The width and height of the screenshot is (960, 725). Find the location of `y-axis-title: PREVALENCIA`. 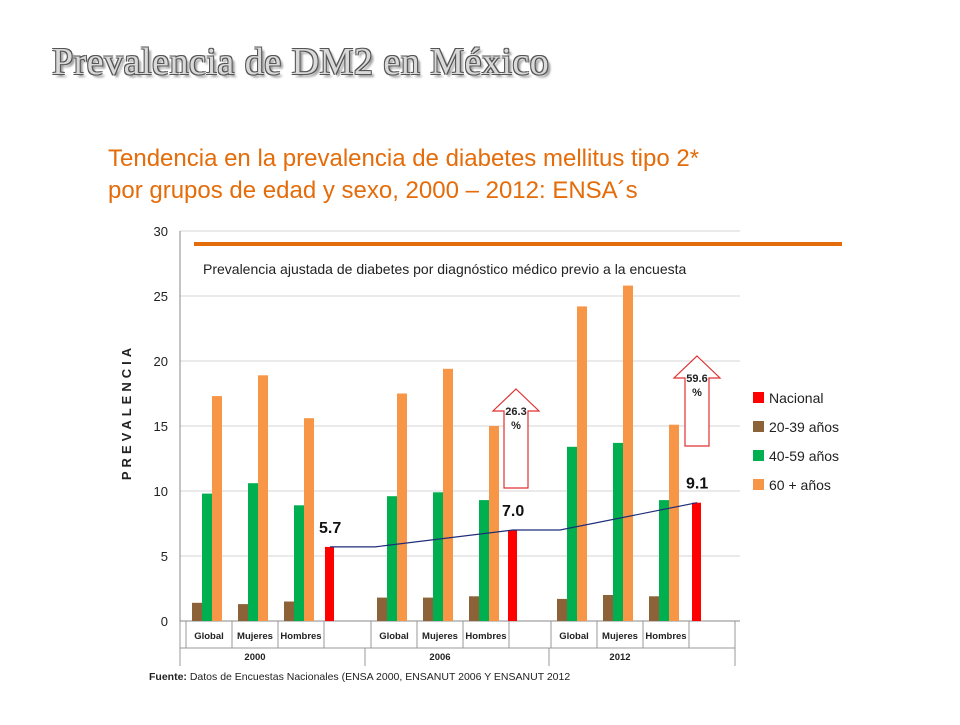

y-axis-title: PREVALENCIA is located at coordinates (126, 412).